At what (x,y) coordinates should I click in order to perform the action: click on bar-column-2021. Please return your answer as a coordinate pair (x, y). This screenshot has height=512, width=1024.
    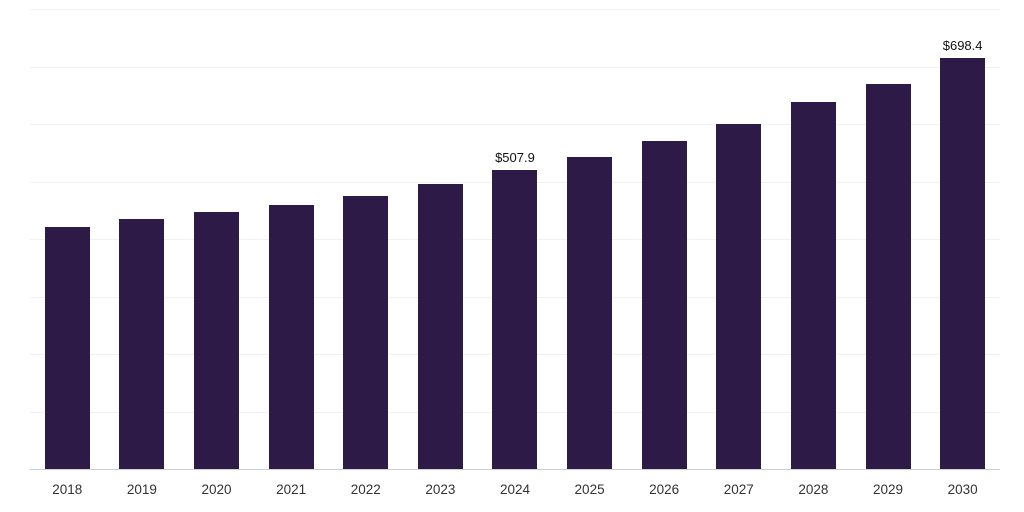
    Looking at the image, I should click on (291, 239).